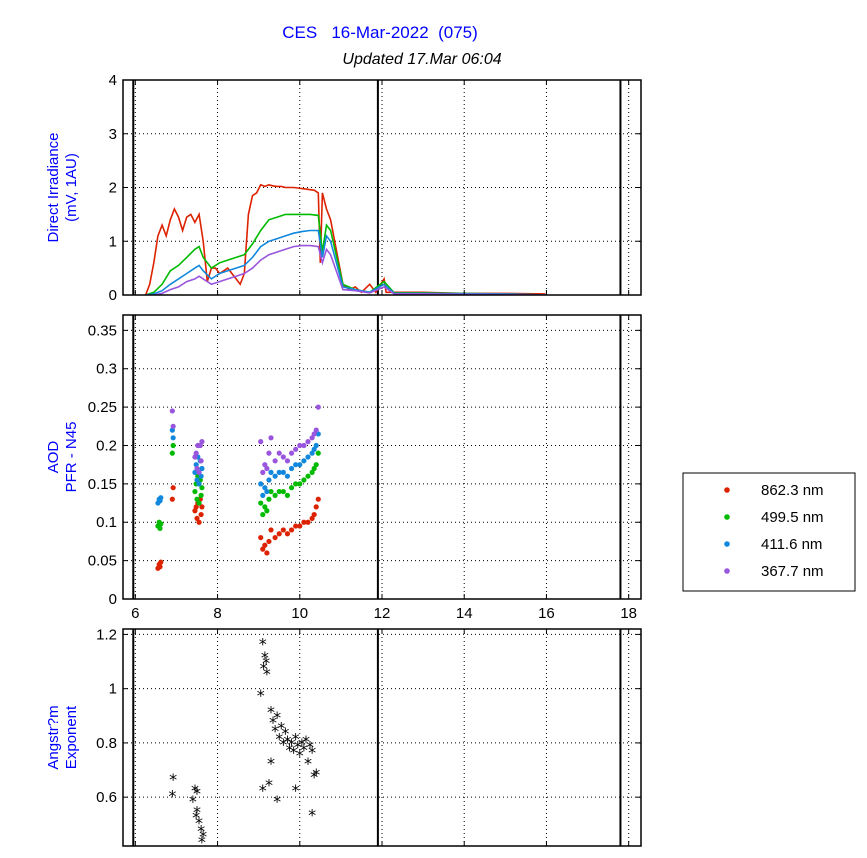 The width and height of the screenshot is (867, 858). I want to click on y-tick-label: 1.2, so click(106, 634).